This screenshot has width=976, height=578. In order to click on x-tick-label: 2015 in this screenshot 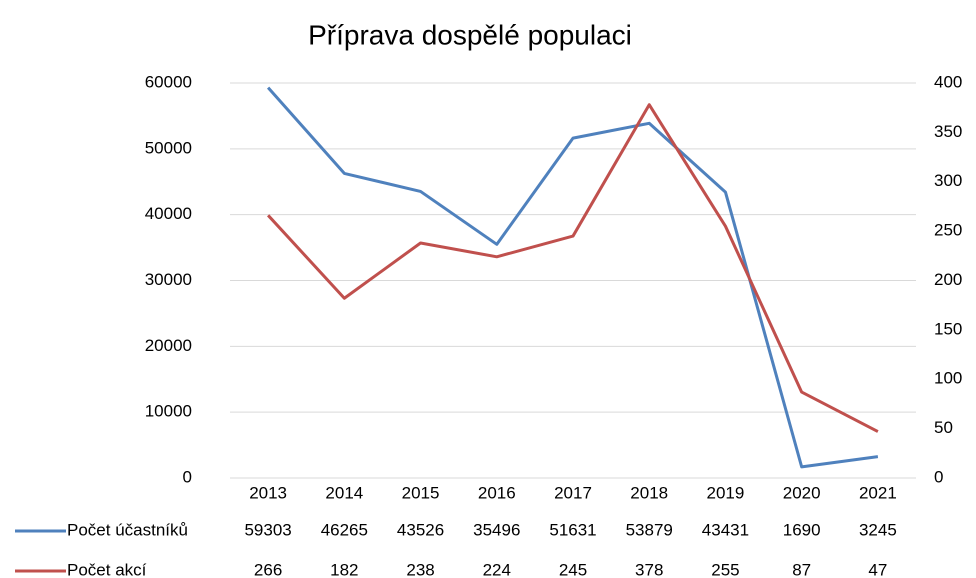, I will do `click(421, 492)`.